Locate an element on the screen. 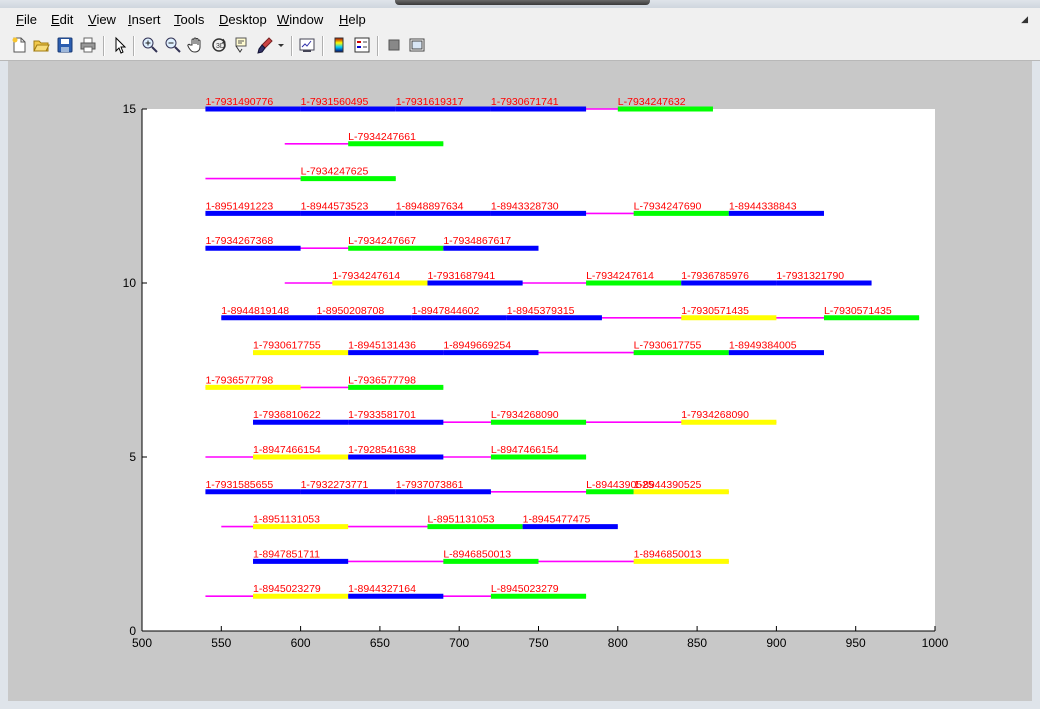 Image resolution: width=1040 pixels, height=709 pixels. segment-label: 1-7936785976 is located at coordinates (715, 276).